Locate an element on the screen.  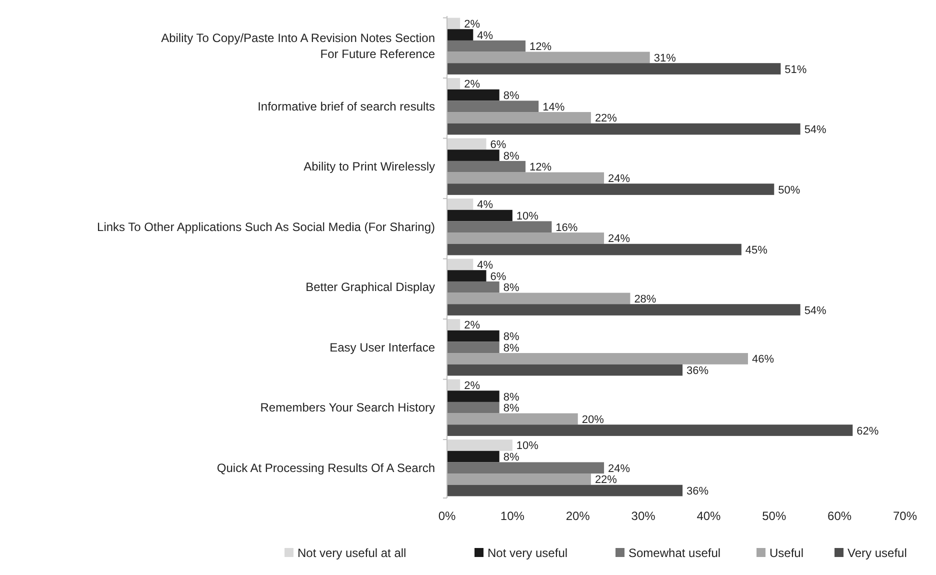
x-tick-label: 0% is located at coordinates (447, 516).